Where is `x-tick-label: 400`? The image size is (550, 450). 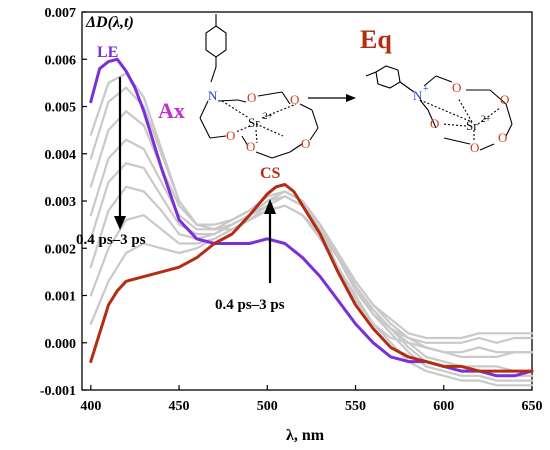 x-tick-label: 400 is located at coordinates (90, 406).